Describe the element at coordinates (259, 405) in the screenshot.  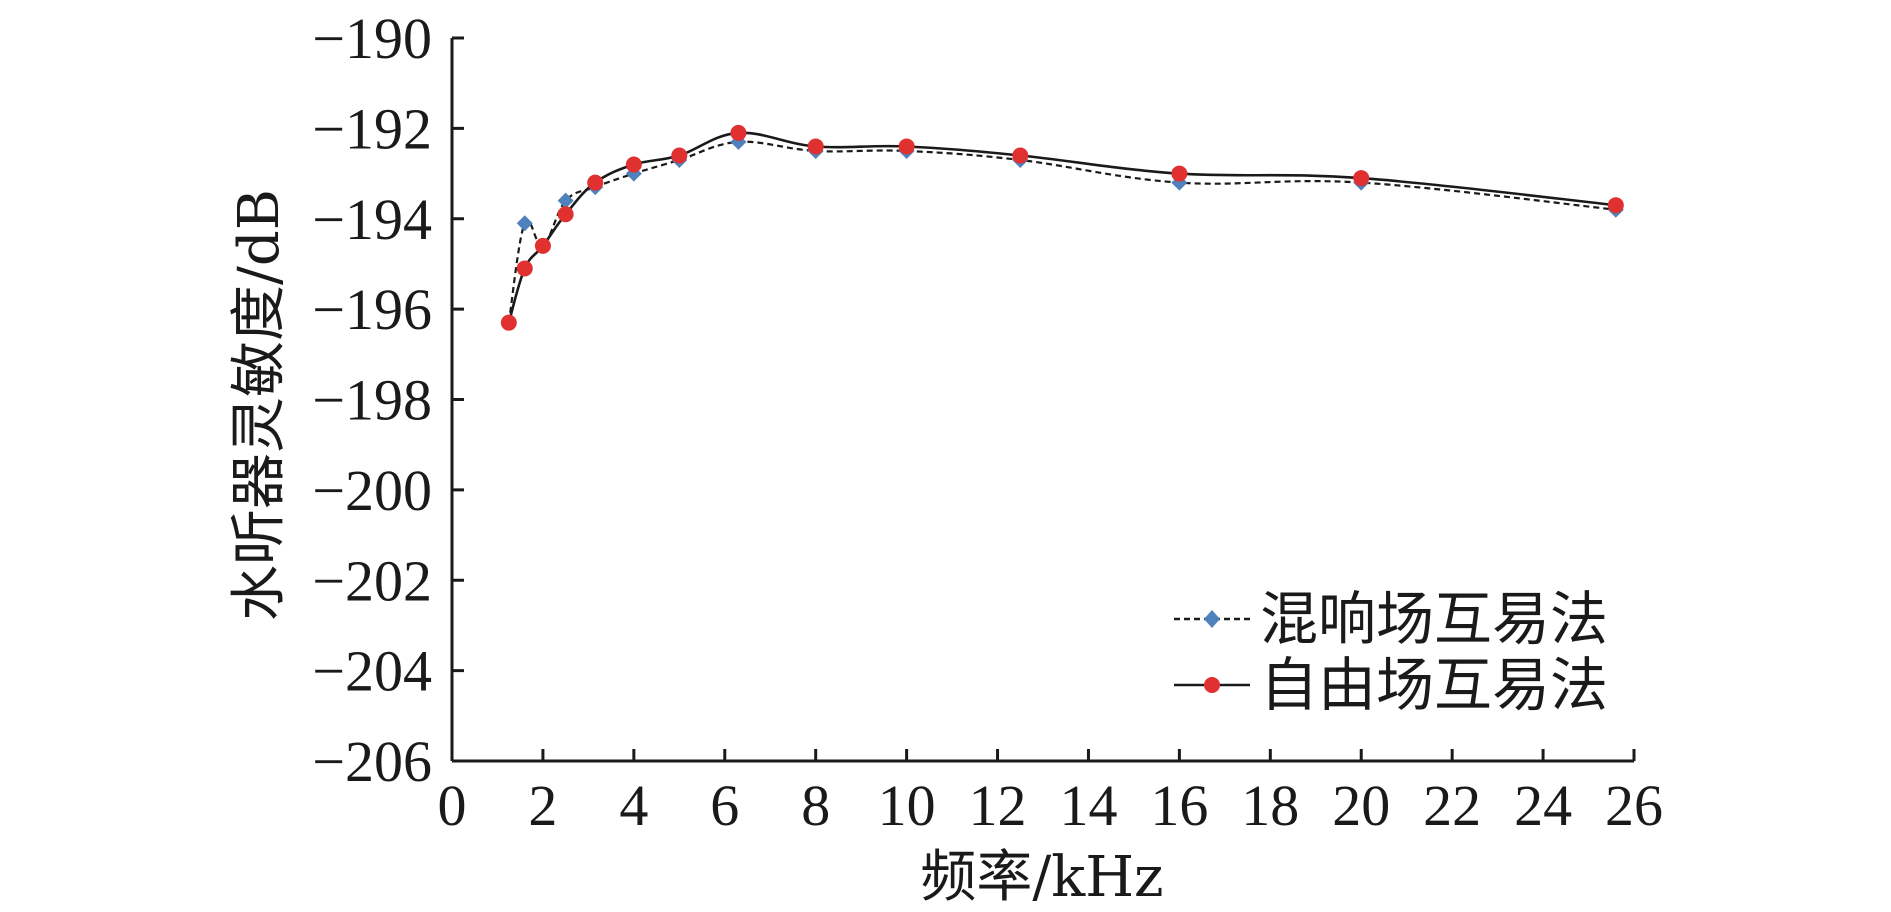
I see `y-axis-title: 水听器灵敏度/dB` at that location.